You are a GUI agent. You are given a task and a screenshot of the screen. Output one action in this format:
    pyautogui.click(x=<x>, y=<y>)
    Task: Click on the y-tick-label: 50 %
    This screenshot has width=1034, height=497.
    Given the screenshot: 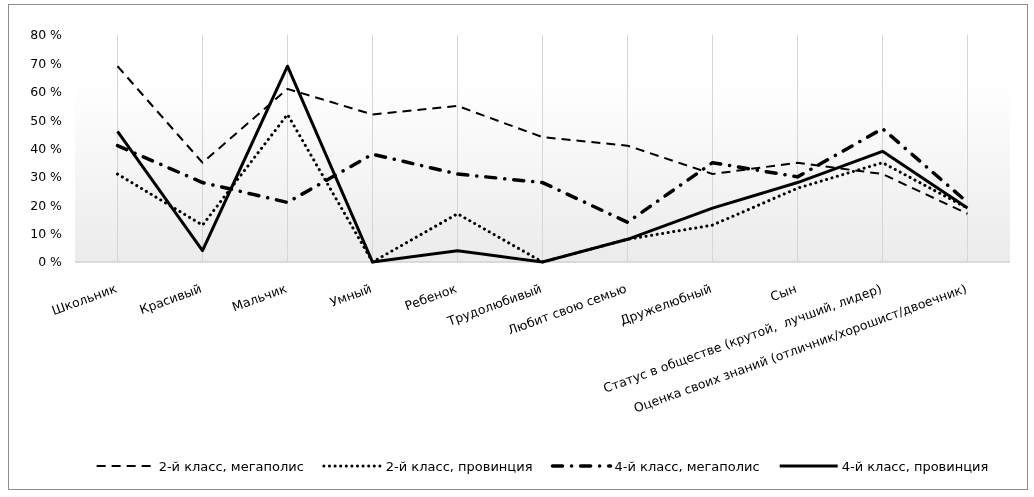 What is the action you would take?
    pyautogui.click(x=46, y=120)
    